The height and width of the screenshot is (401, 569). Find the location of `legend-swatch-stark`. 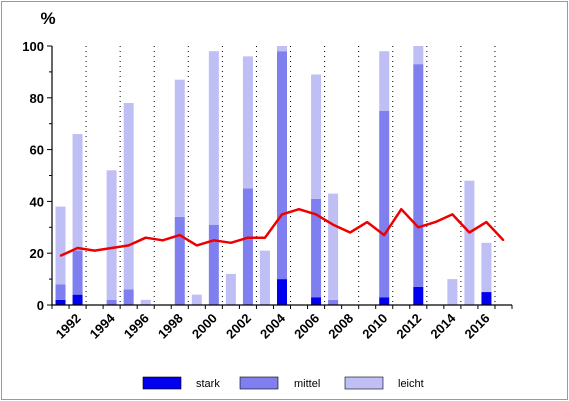

legend-swatch-stark is located at coordinates (162, 383).